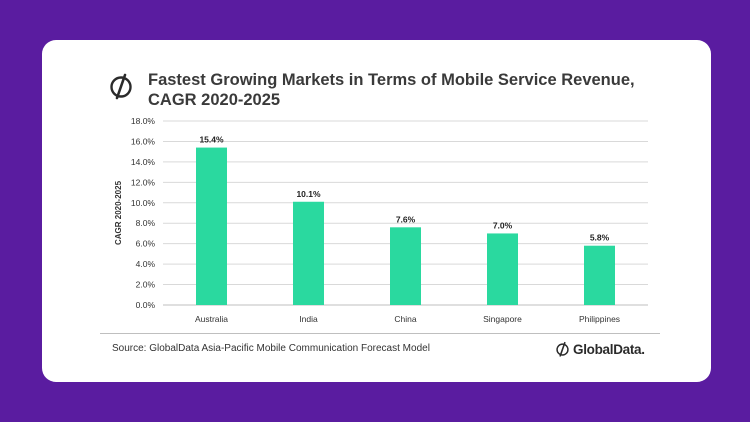 The height and width of the screenshot is (422, 750). What do you see at coordinates (562, 349) in the screenshot?
I see `brand-mark-icon` at bounding box center [562, 349].